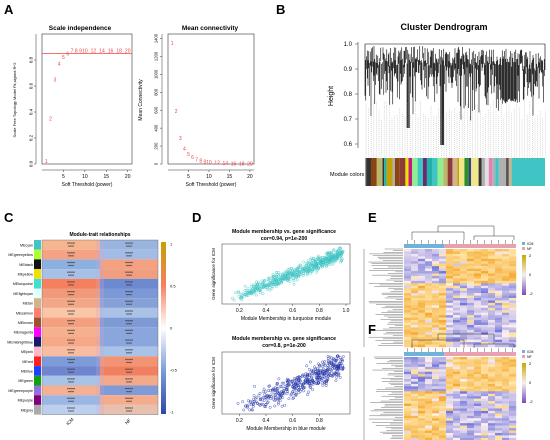 The width and height of the screenshot is (550, 440). I want to click on data-point-label: 3, so click(180, 139).